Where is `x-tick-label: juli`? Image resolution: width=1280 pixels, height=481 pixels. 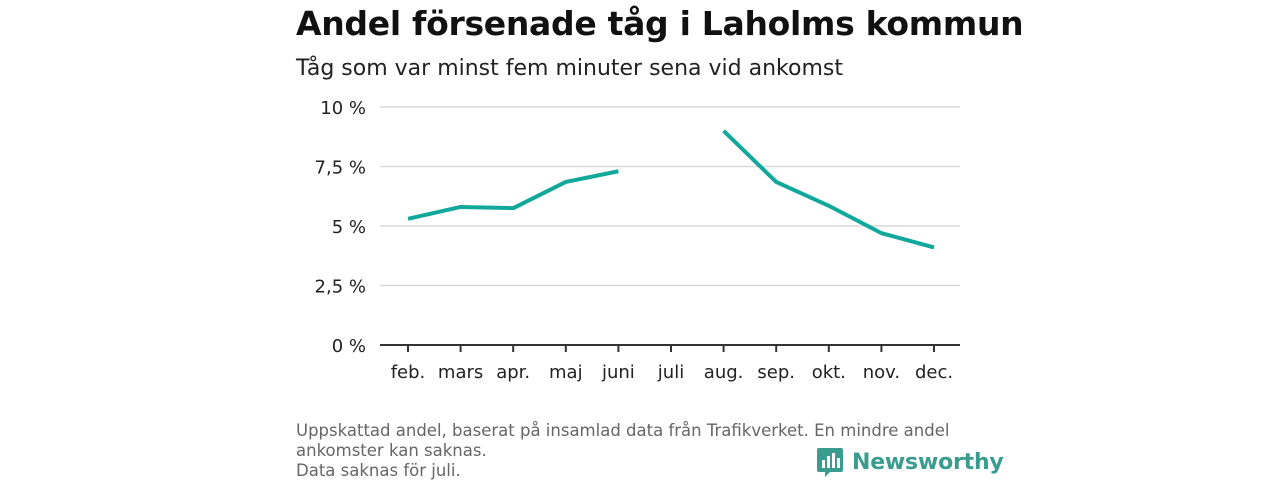 x-tick-label: juli is located at coordinates (670, 372).